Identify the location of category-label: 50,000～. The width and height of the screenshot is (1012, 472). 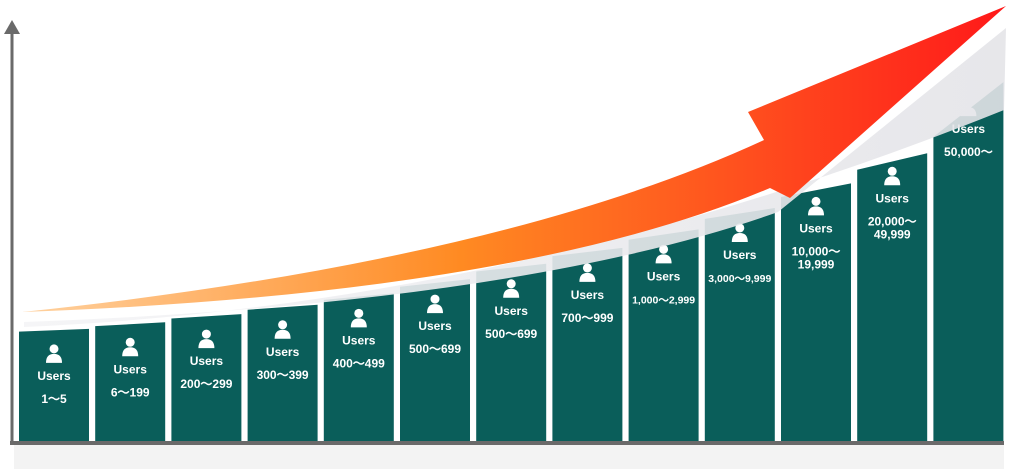
(968, 152).